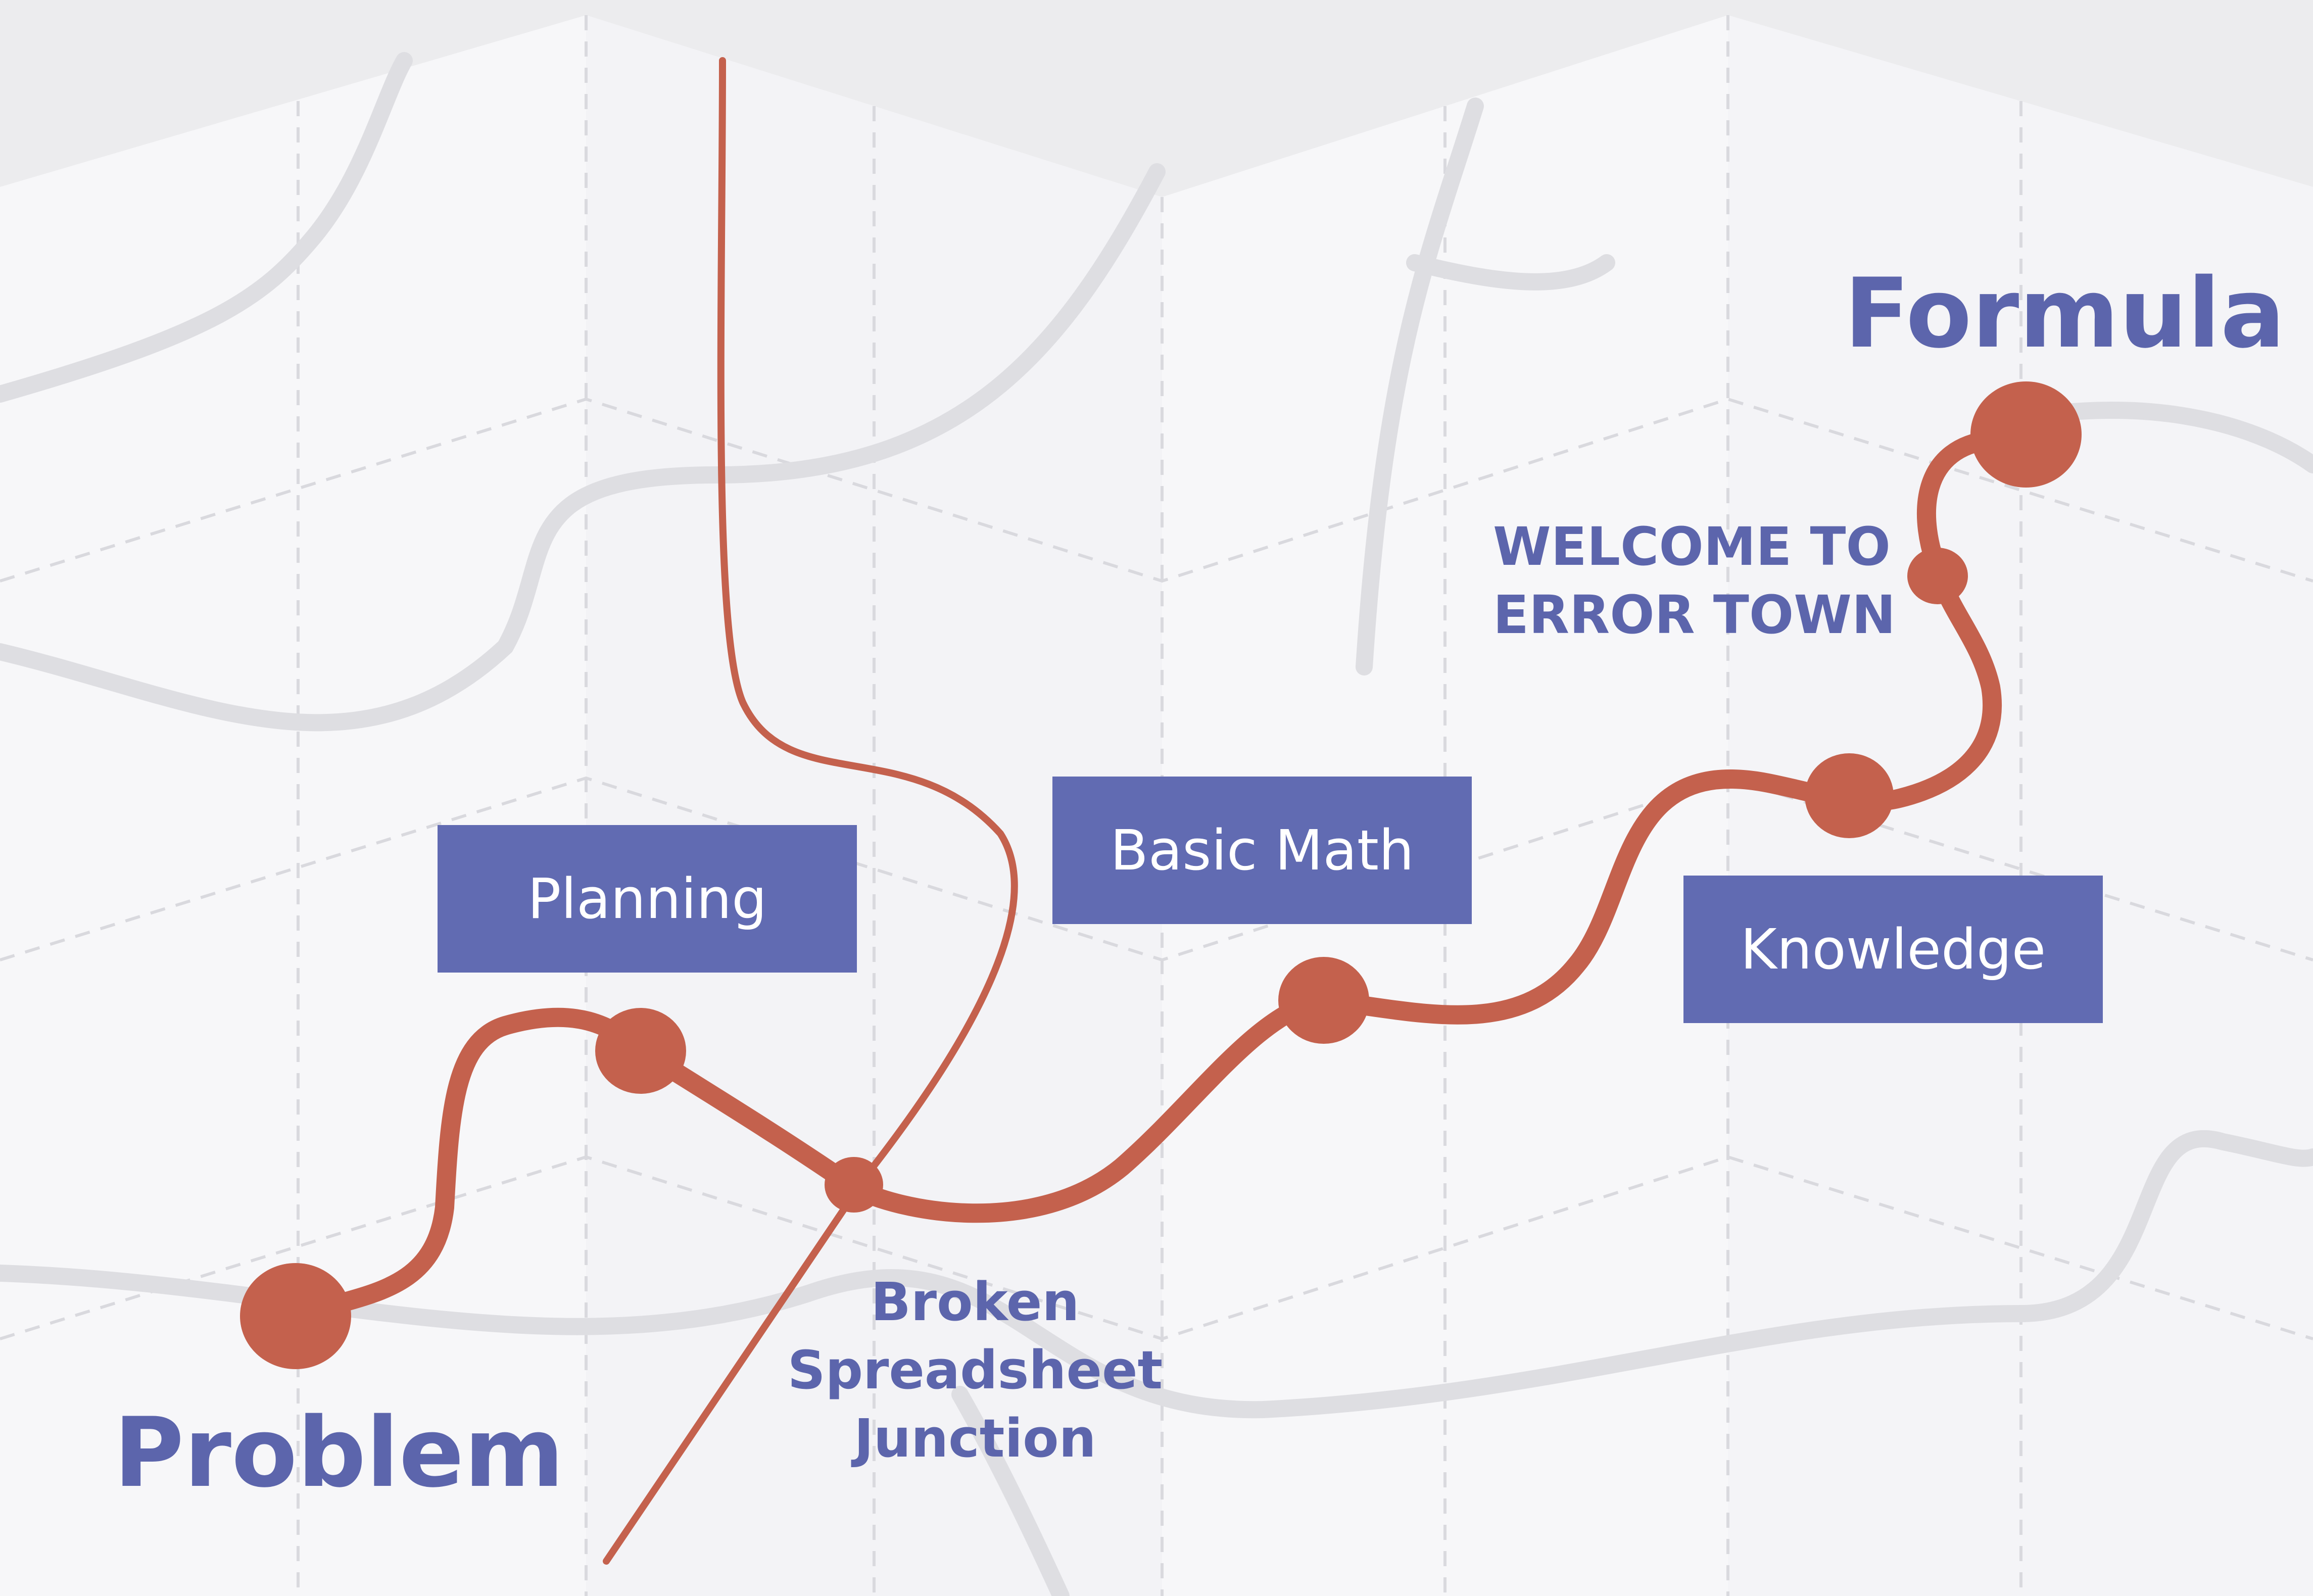 This screenshot has width=2313, height=1596. What do you see at coordinates (2026, 434) in the screenshot?
I see `stop-formula` at bounding box center [2026, 434].